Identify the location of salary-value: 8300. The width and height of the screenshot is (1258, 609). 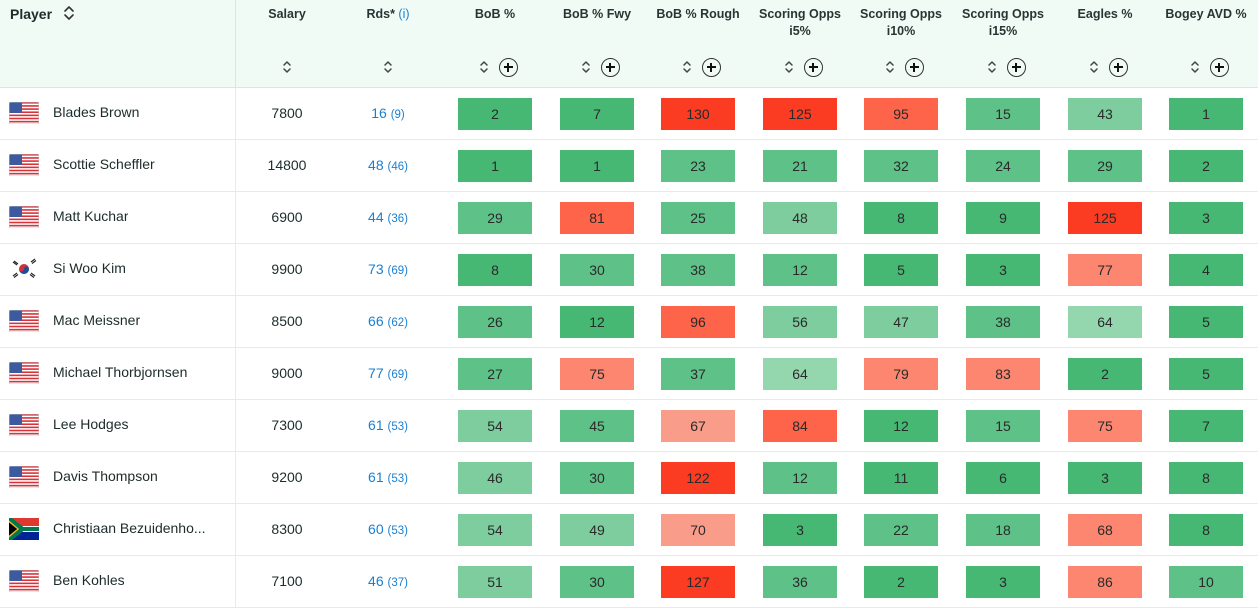
(287, 529).